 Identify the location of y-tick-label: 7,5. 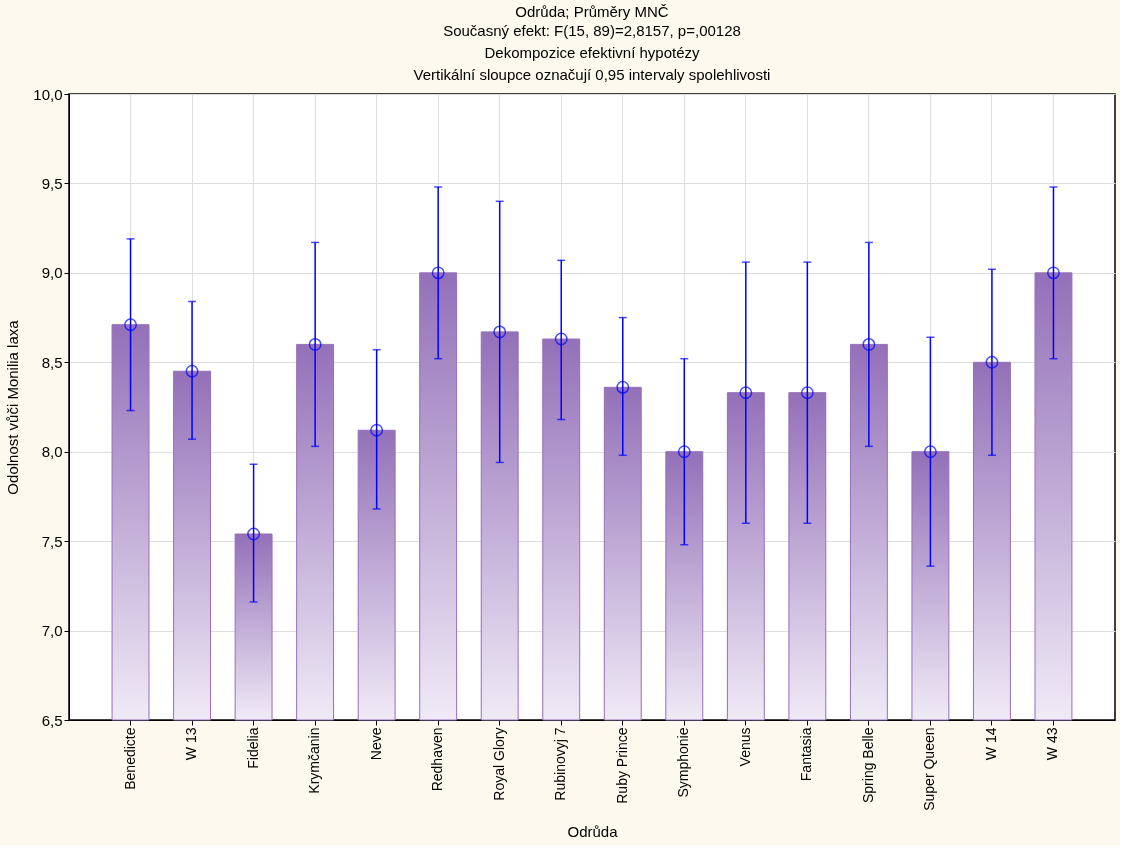
(52, 541).